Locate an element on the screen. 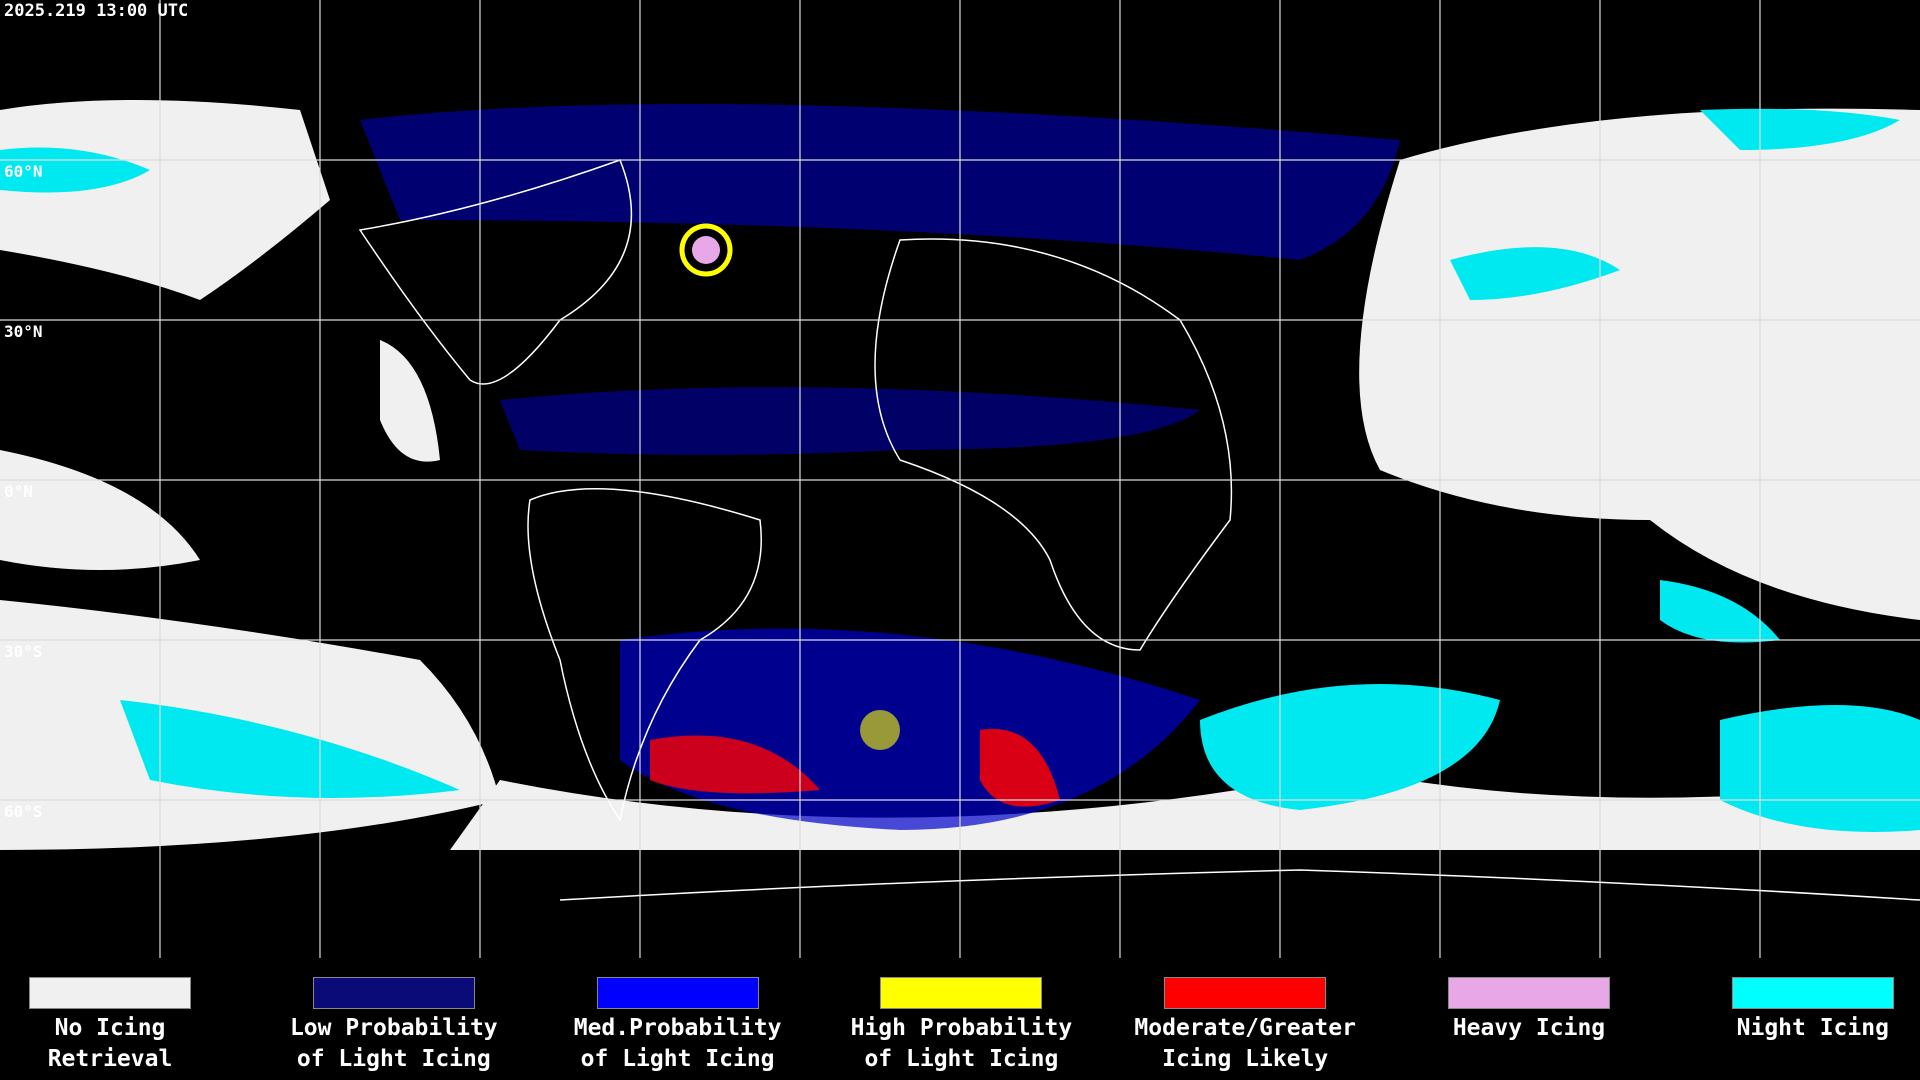 The width and height of the screenshot is (1920, 1080). legend-label: Moderate/Greater is located at coordinates (1245, 1028).